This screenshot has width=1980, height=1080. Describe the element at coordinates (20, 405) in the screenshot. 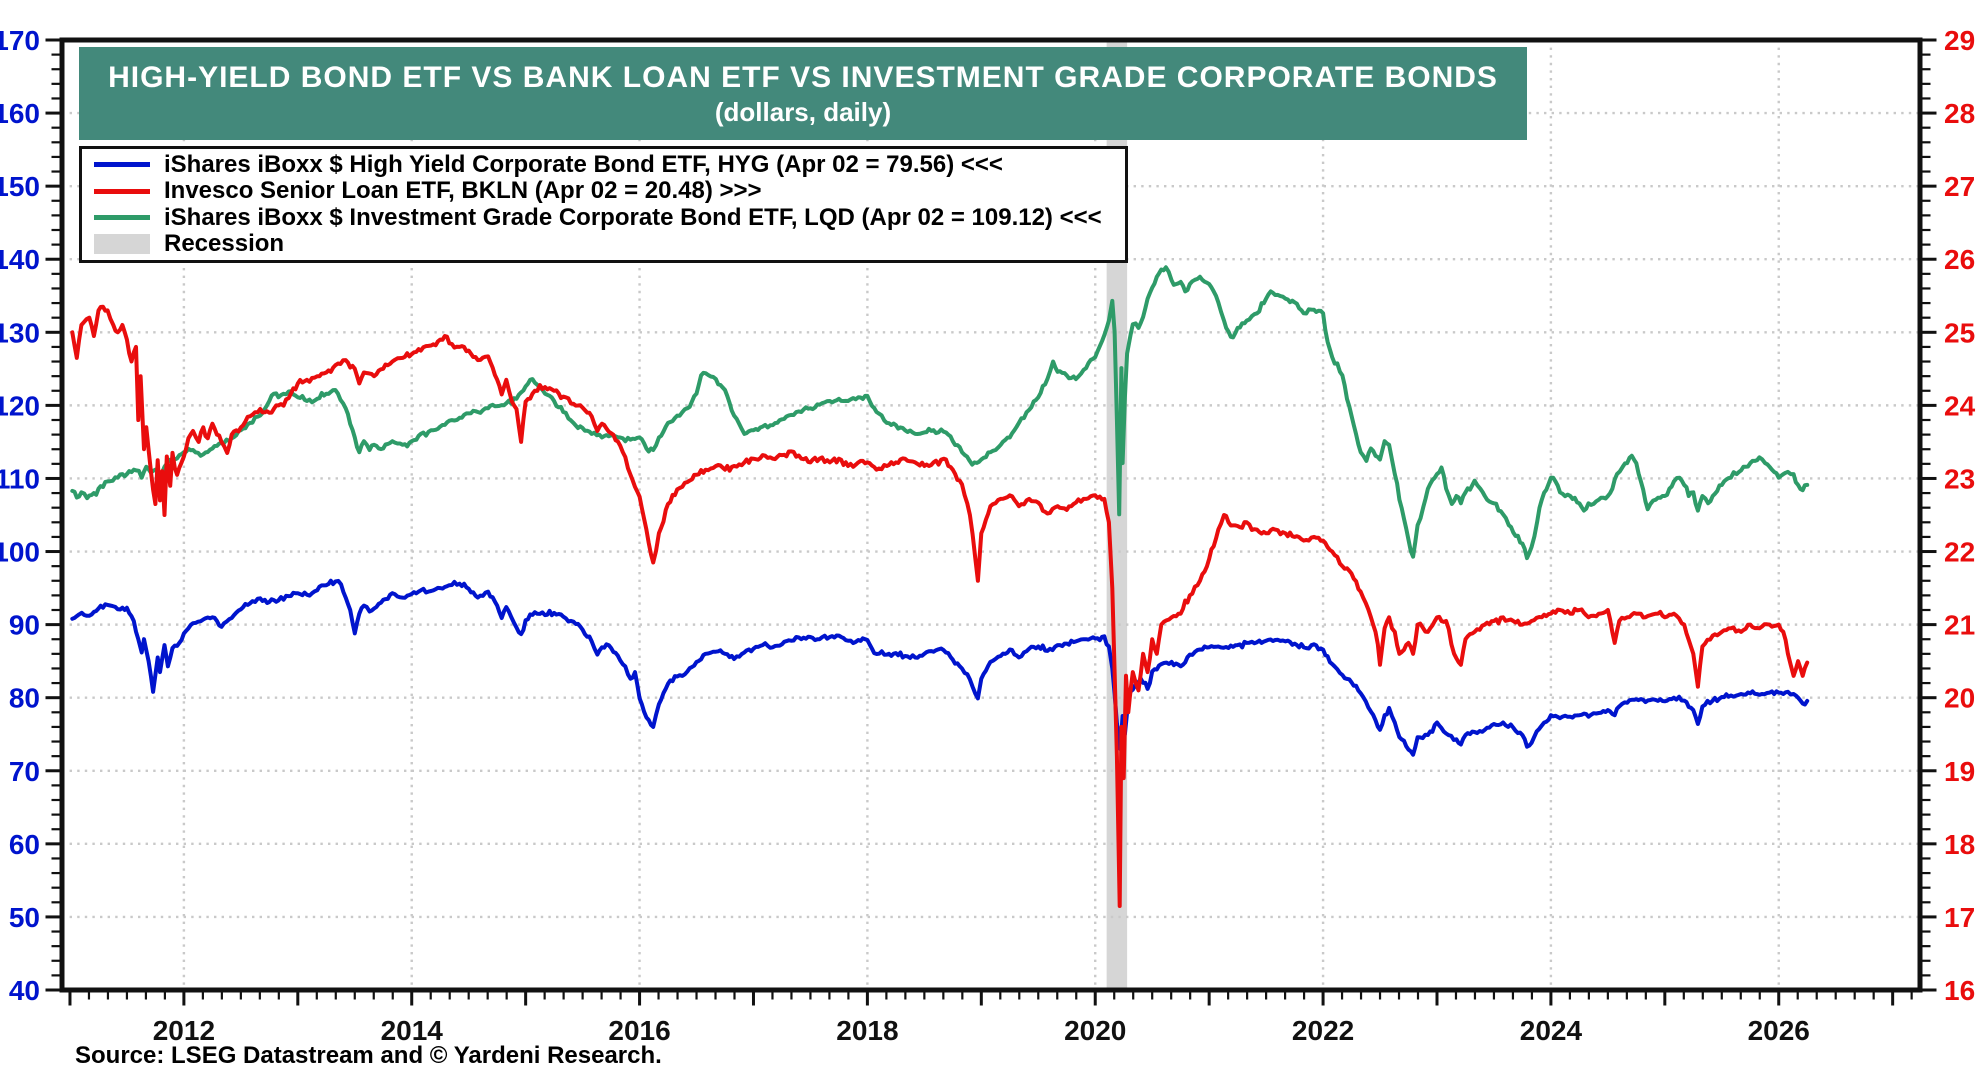

I see `left-axis-tick-label: 120` at that location.